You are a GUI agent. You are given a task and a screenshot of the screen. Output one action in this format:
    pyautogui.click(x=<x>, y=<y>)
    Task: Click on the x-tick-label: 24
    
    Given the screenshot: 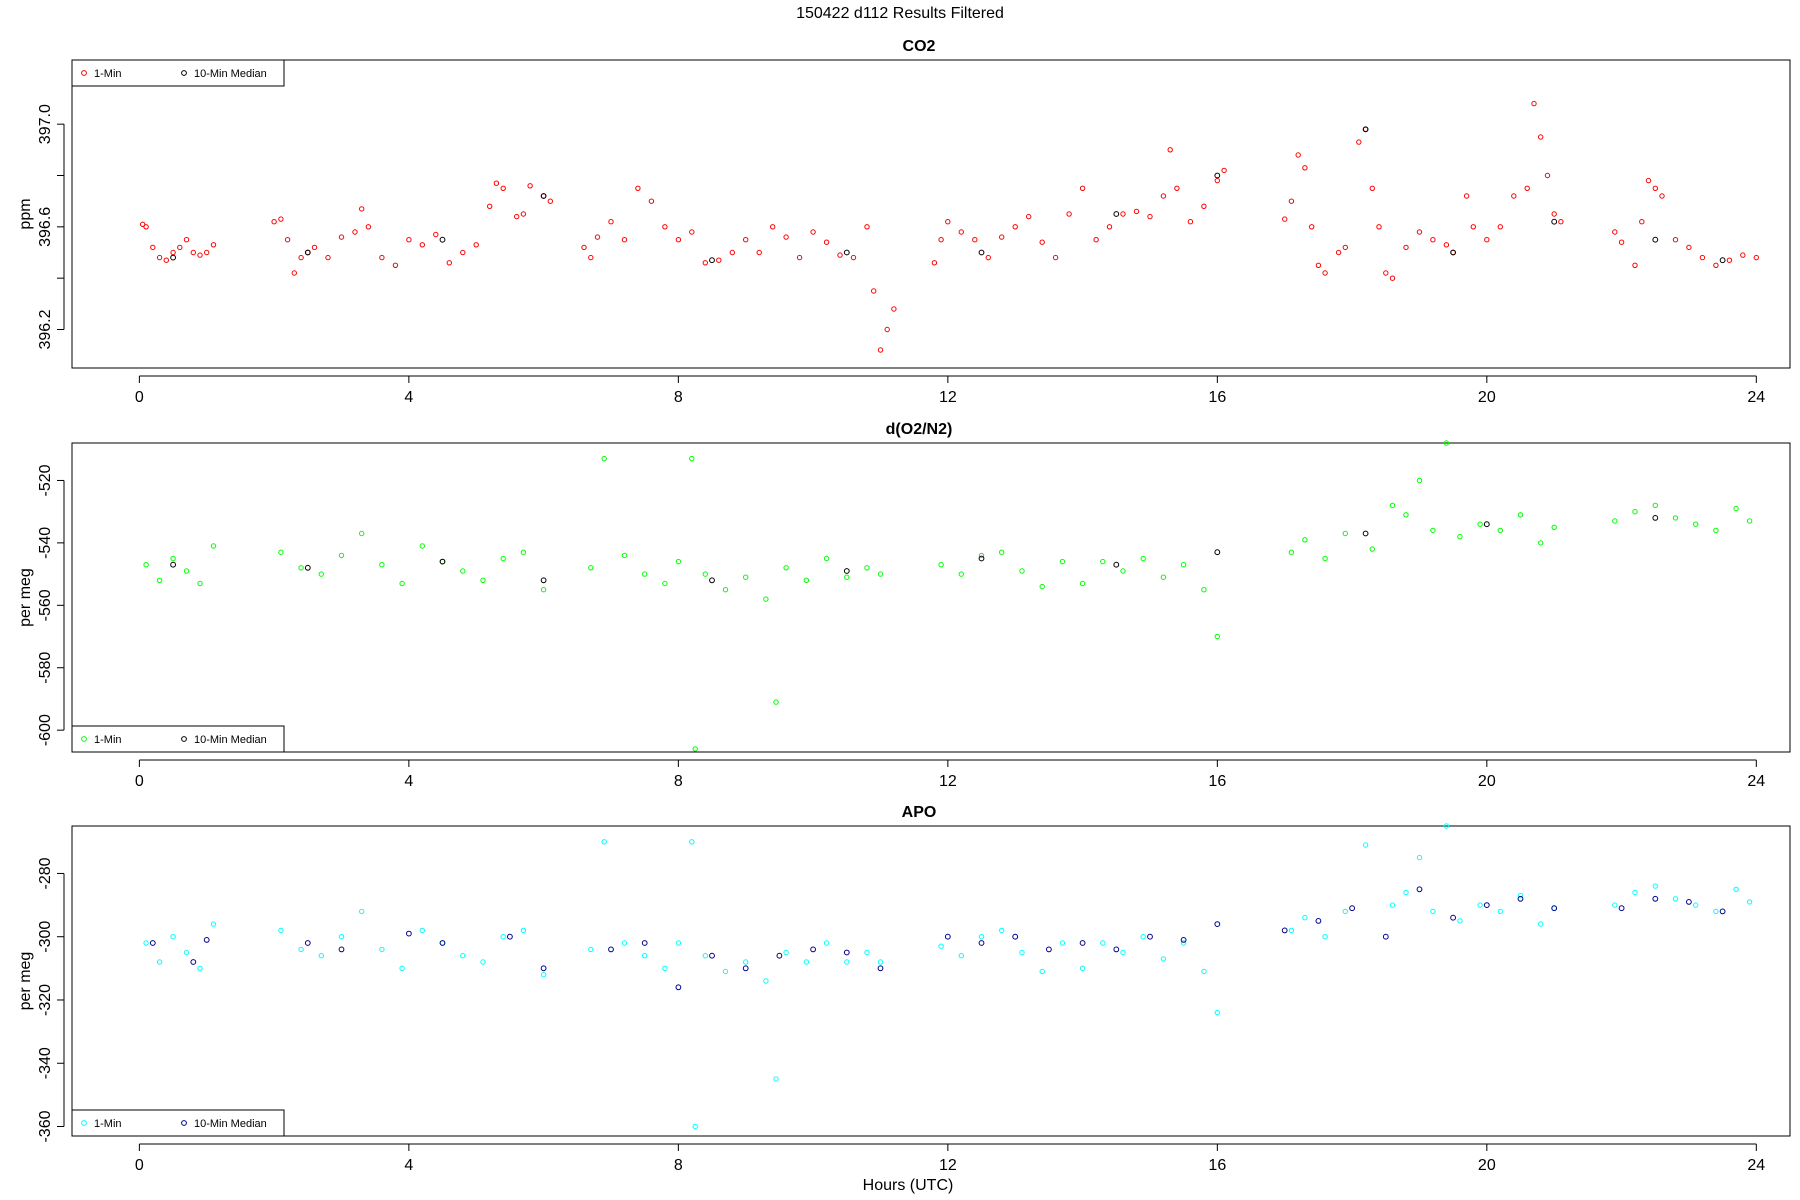 What is the action you would take?
    pyautogui.click(x=1756, y=397)
    